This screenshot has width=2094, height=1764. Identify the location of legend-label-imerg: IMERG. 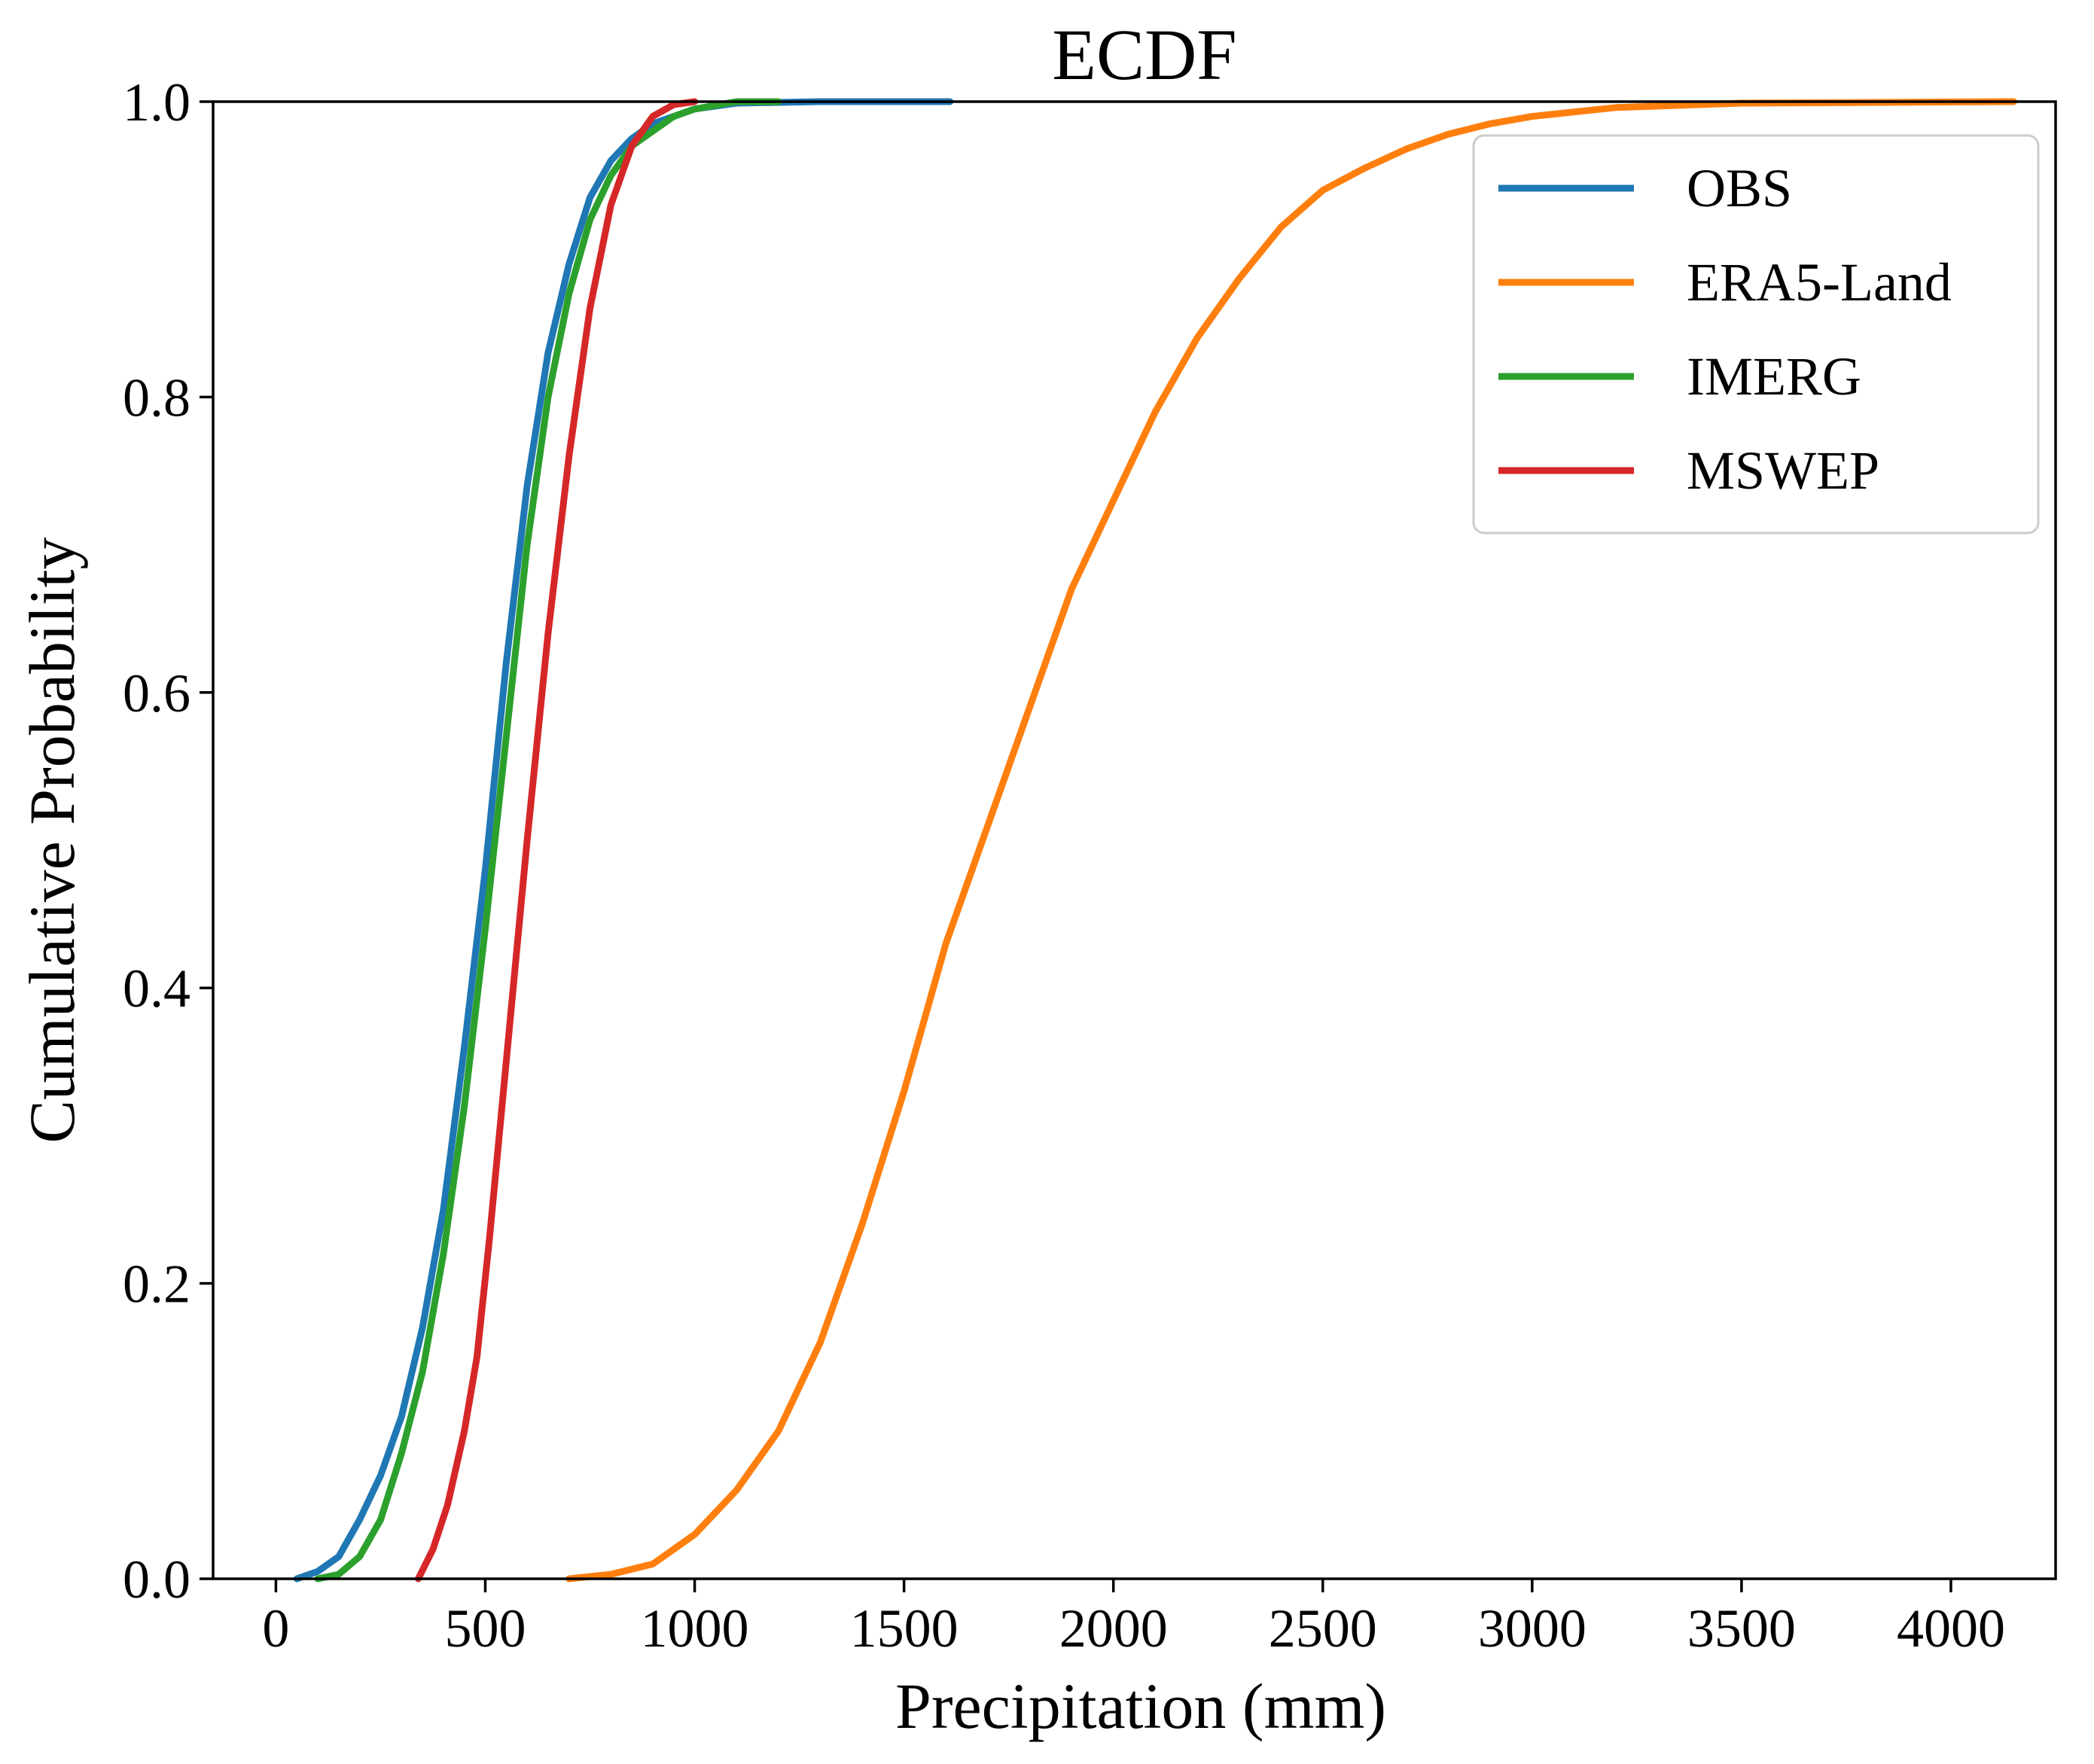
(1774, 376).